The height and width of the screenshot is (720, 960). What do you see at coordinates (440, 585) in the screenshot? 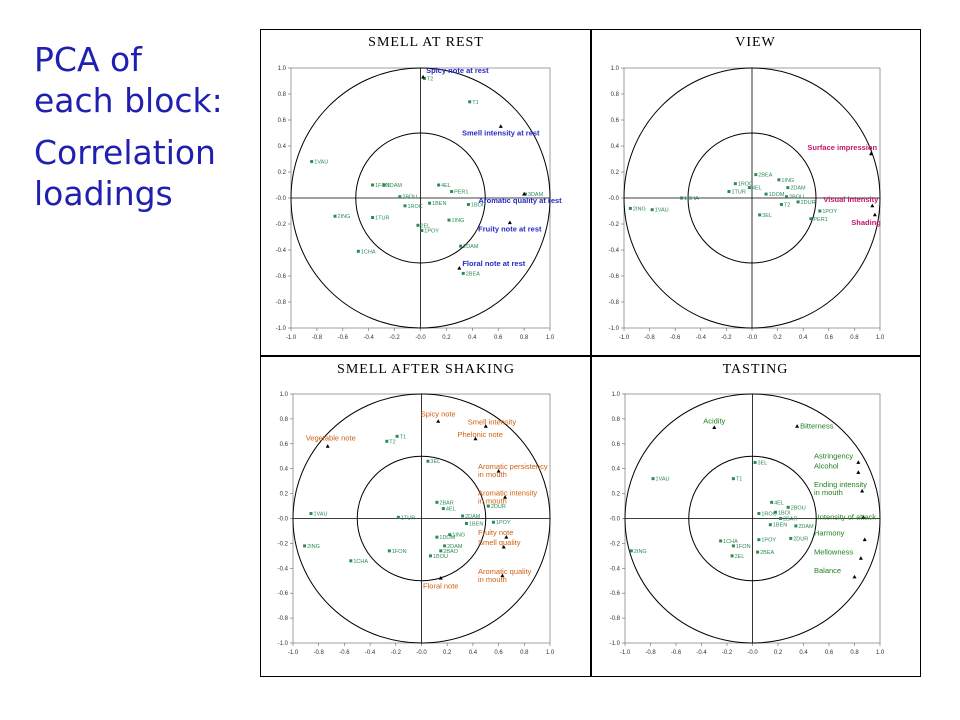
I see `attribute-label: Floral note` at bounding box center [440, 585].